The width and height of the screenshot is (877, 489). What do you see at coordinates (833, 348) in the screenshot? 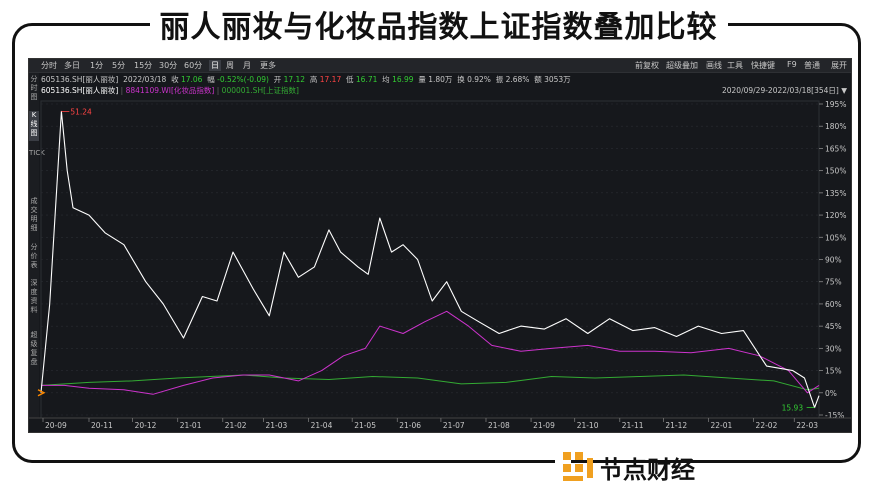
I see `y-tick-label: 30%` at bounding box center [833, 348].